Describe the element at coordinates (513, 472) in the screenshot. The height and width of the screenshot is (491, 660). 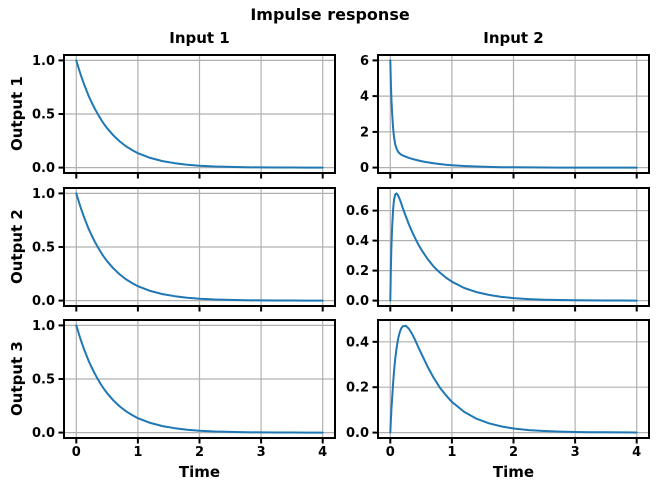
I see `x-axis-label-time-right: Time` at that location.